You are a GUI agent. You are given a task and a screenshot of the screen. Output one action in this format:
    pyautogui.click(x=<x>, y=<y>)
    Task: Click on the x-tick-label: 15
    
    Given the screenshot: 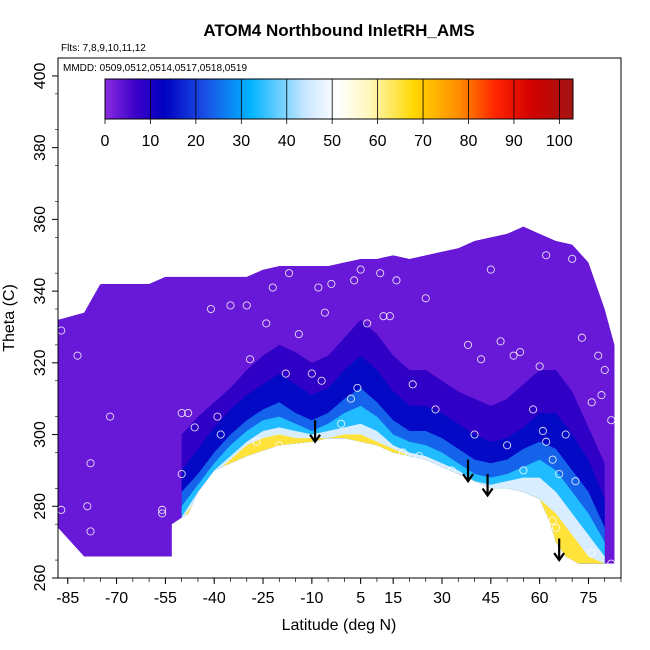 What is the action you would take?
    pyautogui.click(x=393, y=598)
    